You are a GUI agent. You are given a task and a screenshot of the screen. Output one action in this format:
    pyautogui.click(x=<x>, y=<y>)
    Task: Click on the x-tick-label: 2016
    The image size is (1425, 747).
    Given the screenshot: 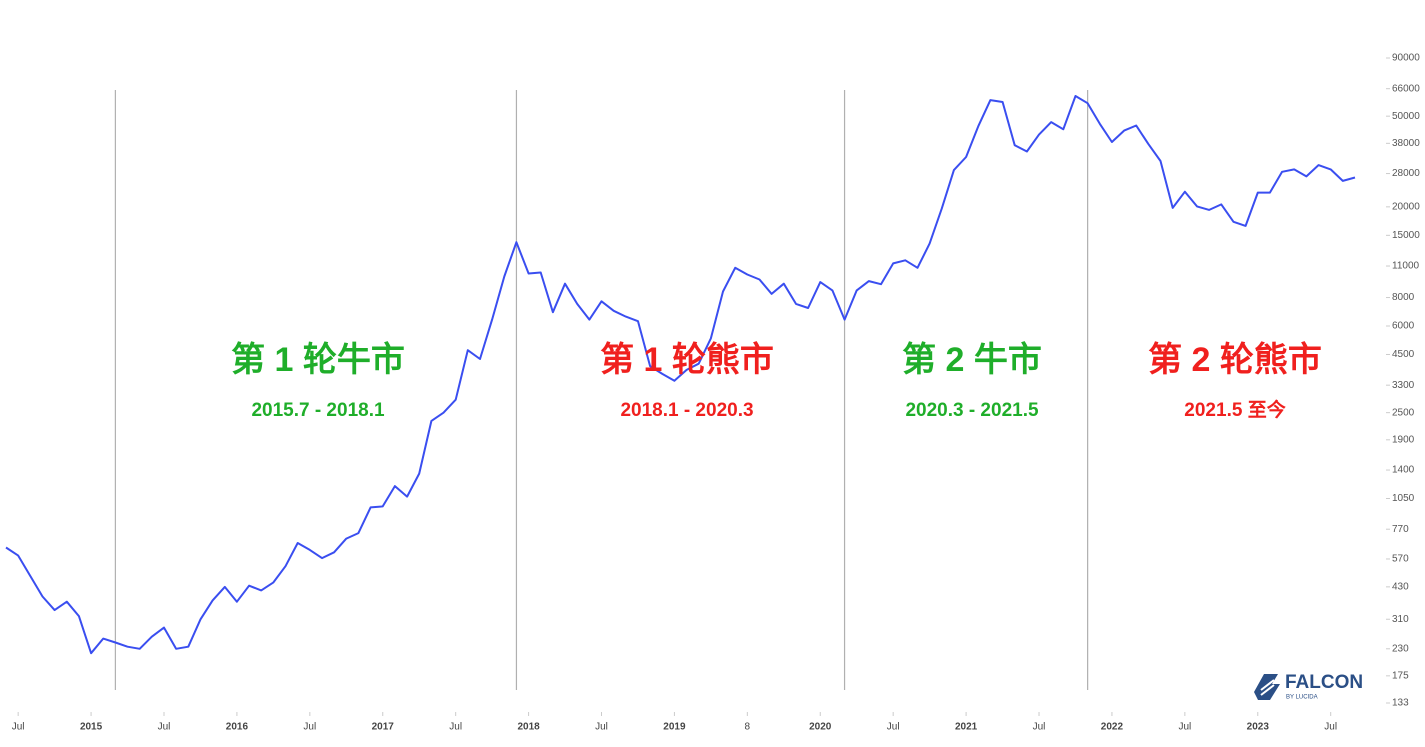 What is the action you would take?
    pyautogui.click(x=237, y=727)
    